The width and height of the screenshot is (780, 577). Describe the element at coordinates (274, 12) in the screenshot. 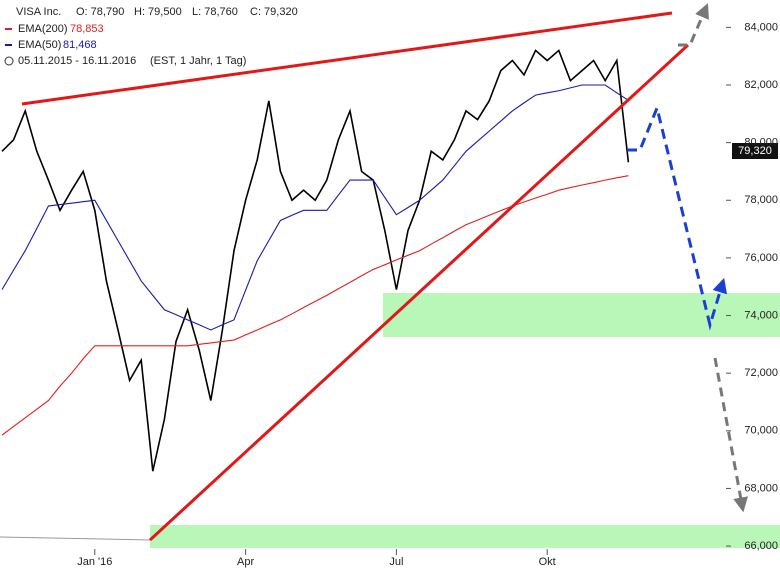

I see `ohlc: C: 79,320` at that location.